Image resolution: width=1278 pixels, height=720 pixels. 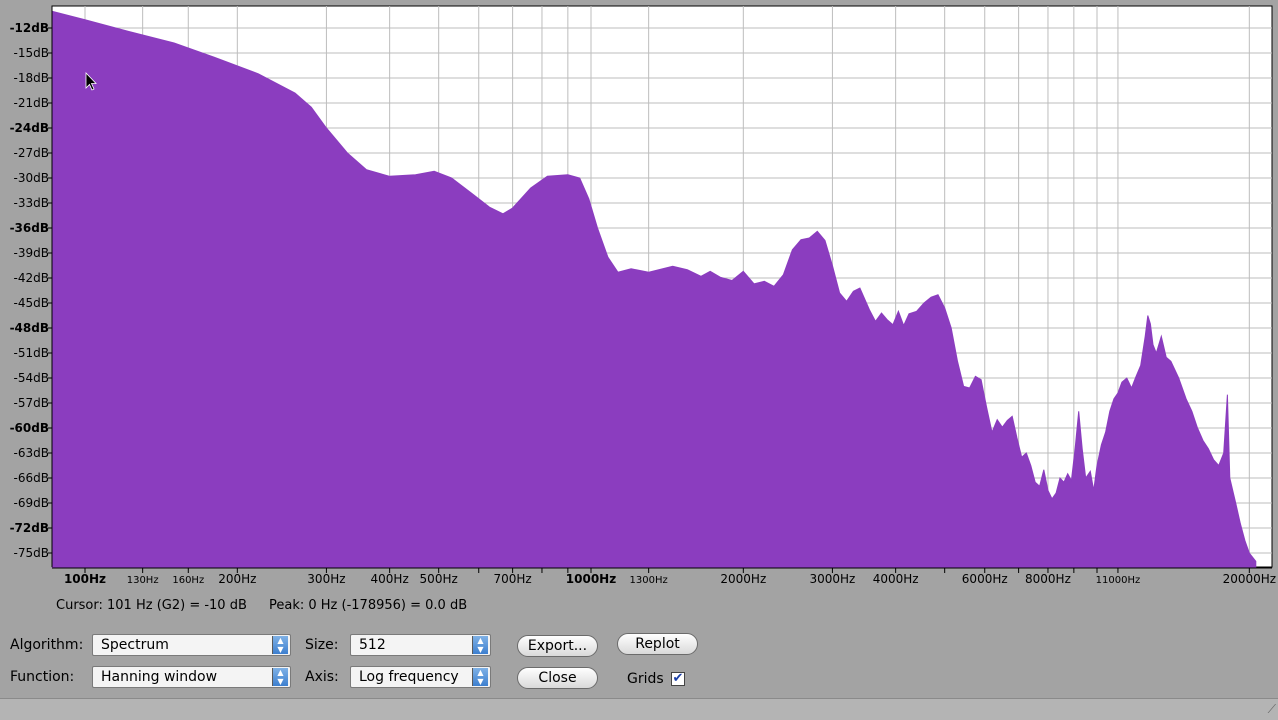 I want to click on x-tick-label: 2000Hz, so click(x=743, y=579).